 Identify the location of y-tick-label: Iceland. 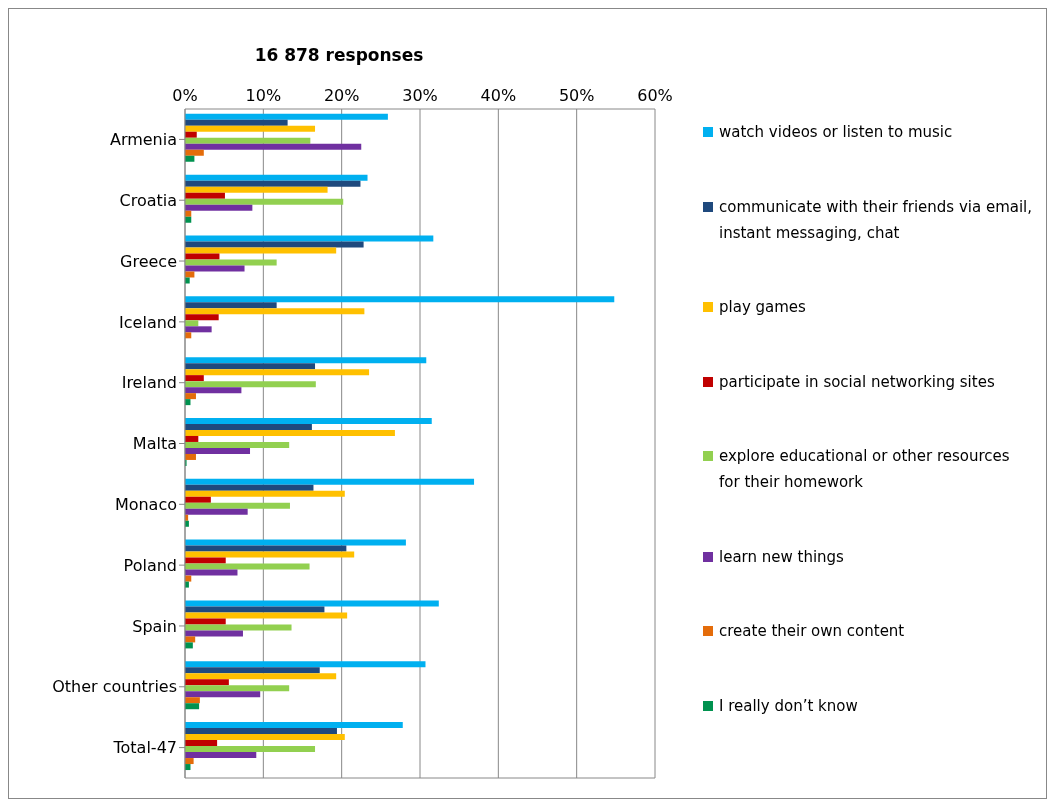
(148, 322).